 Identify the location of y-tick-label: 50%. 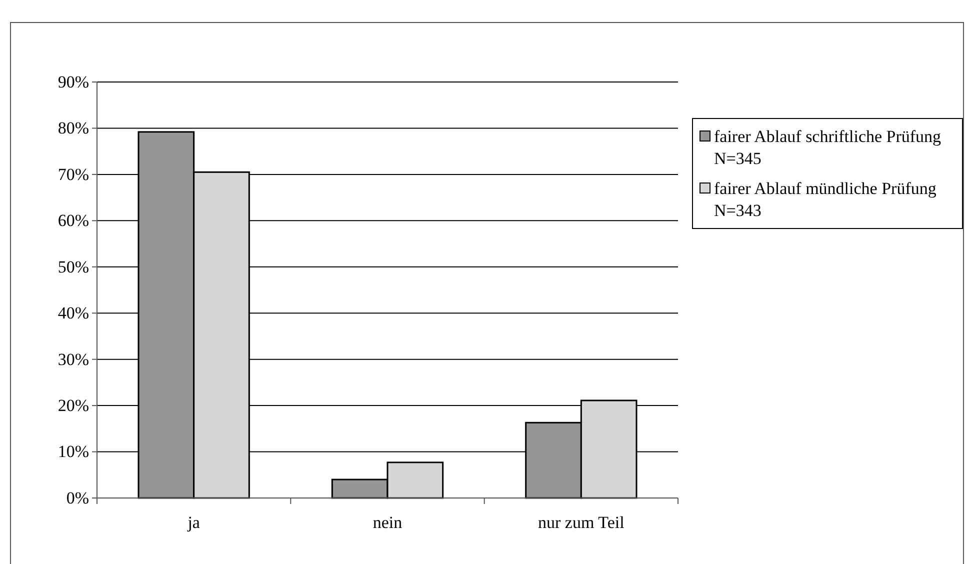
(73, 266).